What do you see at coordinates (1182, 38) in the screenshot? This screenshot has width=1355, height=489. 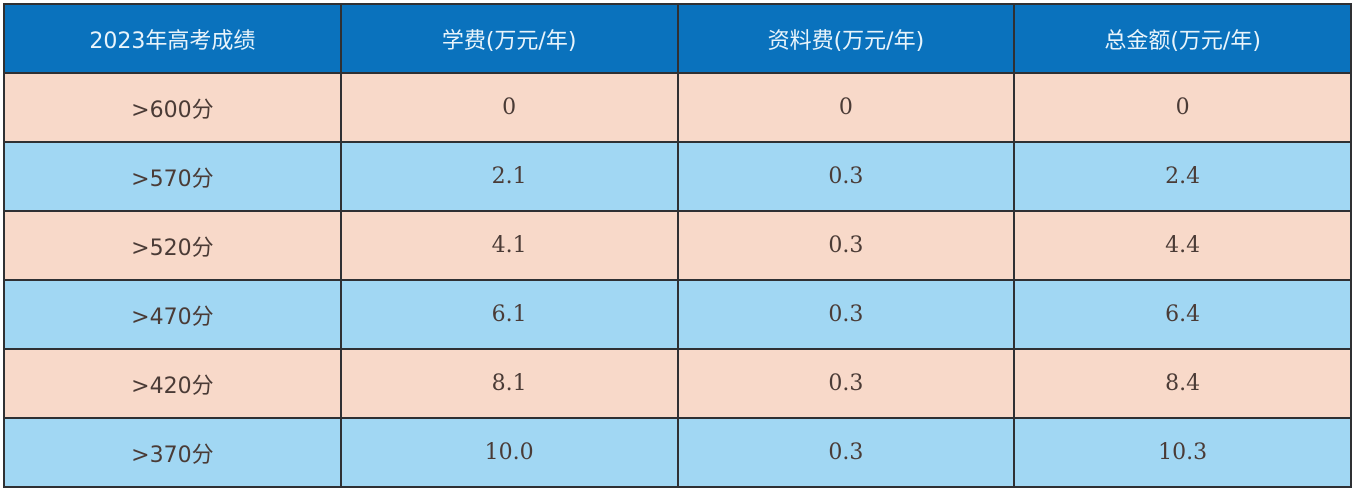 I see `header-total: 总金额(万元/年)` at bounding box center [1182, 38].